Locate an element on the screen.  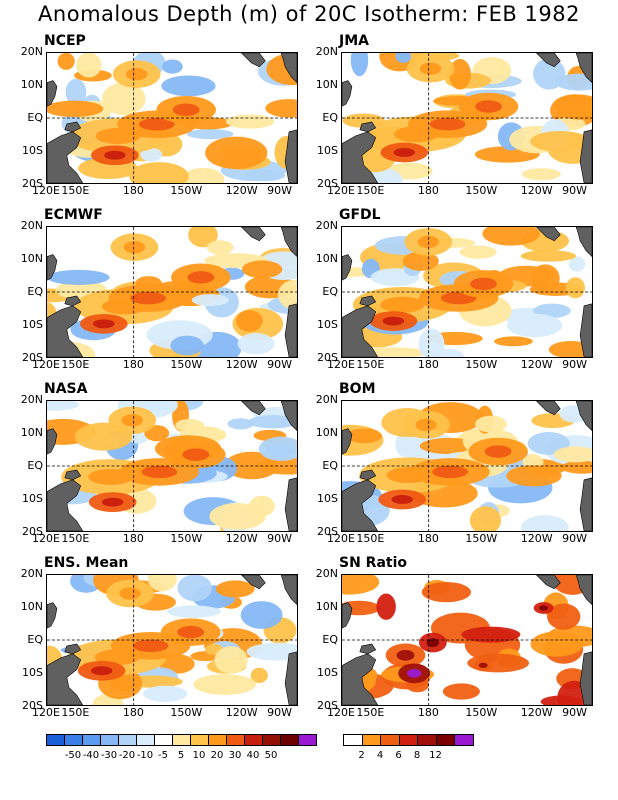
colorbar-label: -50 is located at coordinates (73, 755).